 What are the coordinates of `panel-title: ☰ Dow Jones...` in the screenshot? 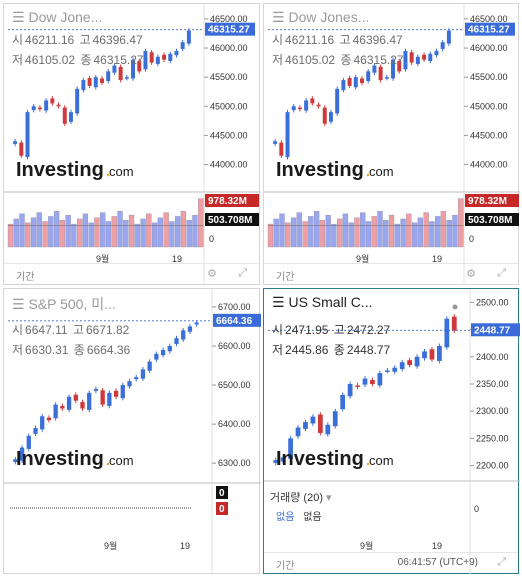 It's located at (321, 17).